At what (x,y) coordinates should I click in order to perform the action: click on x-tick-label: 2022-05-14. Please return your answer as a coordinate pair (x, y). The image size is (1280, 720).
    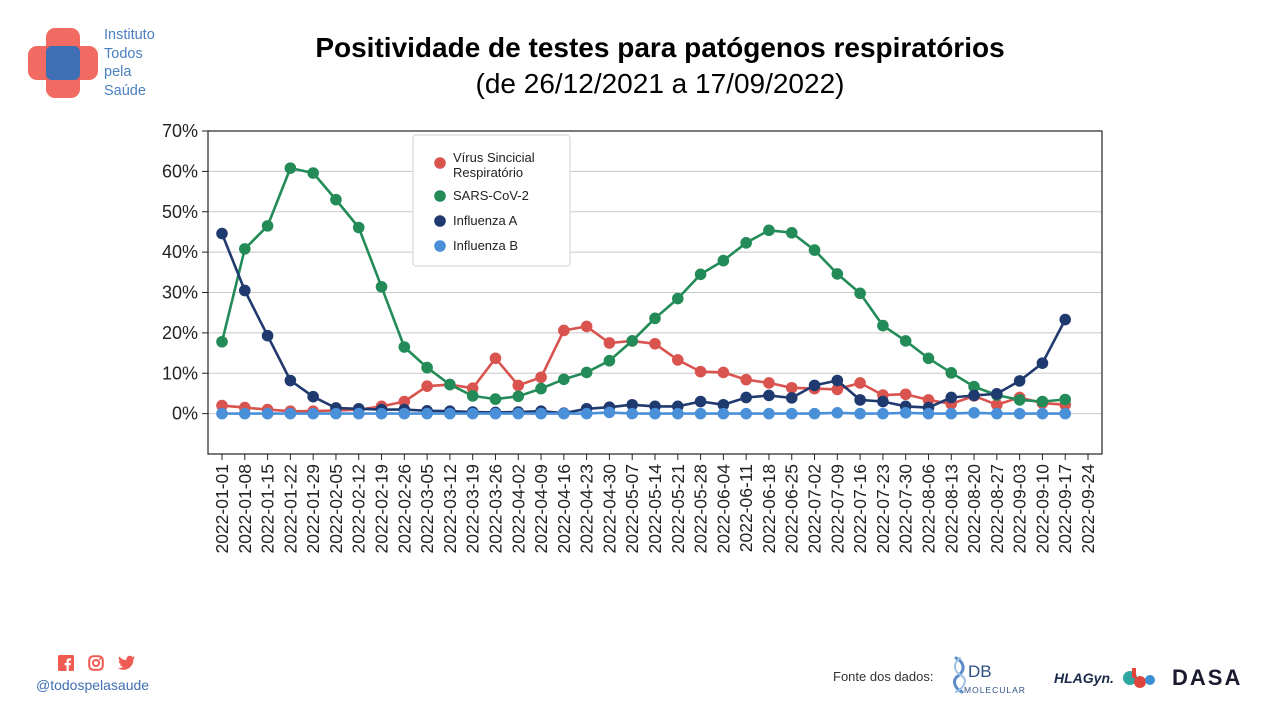
    Looking at the image, I should click on (655, 509).